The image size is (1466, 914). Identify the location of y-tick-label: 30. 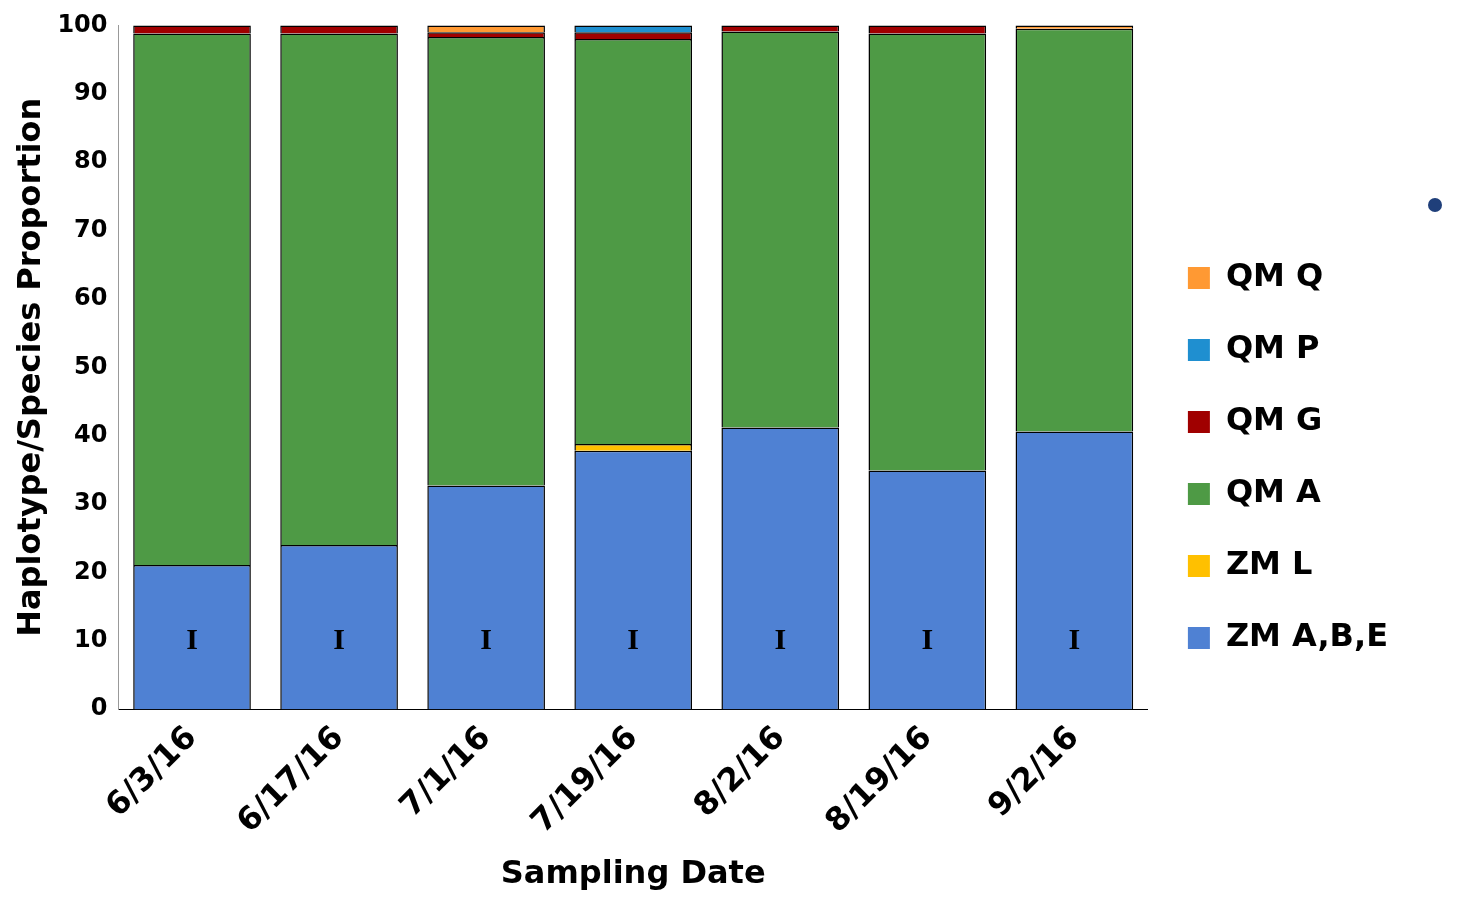
(91, 502).